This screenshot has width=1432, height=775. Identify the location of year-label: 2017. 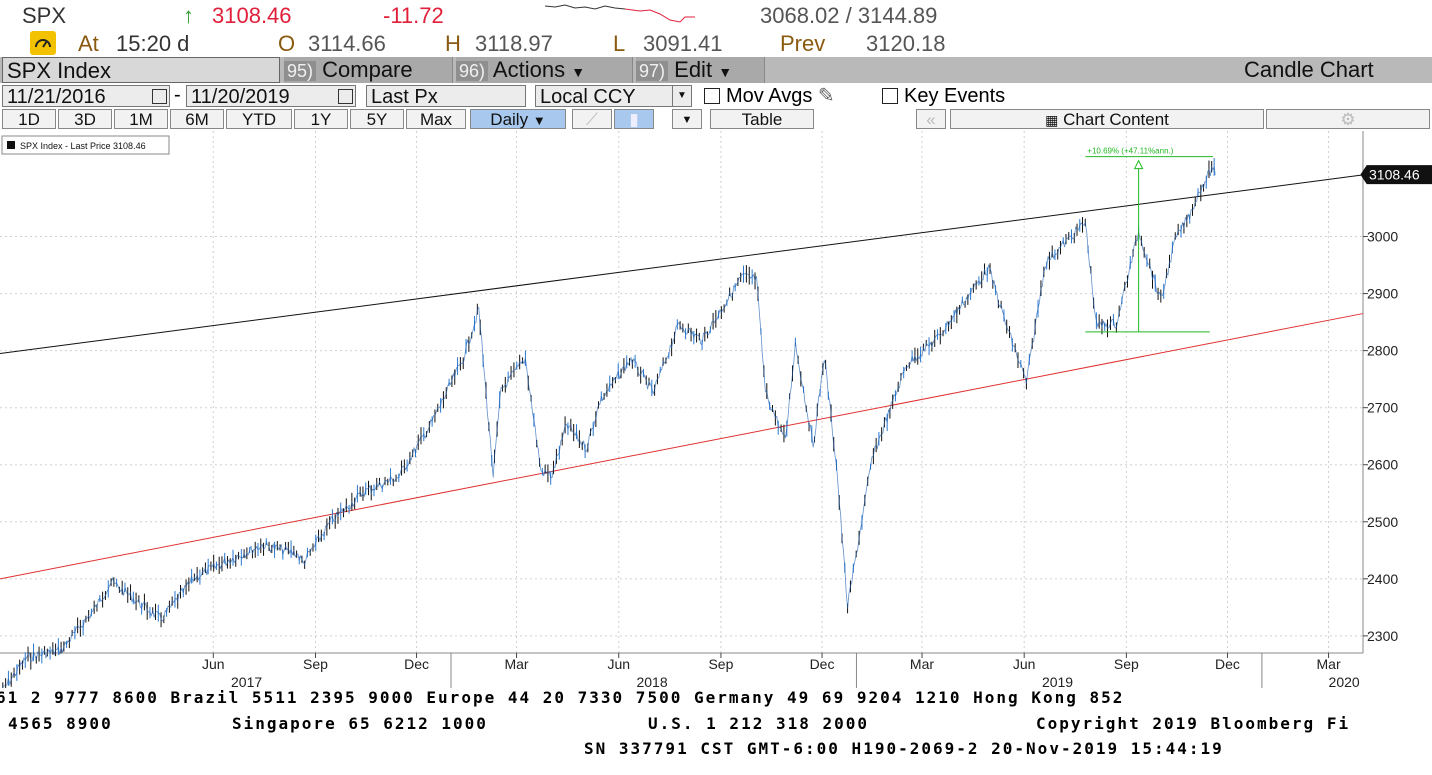
(246, 681).